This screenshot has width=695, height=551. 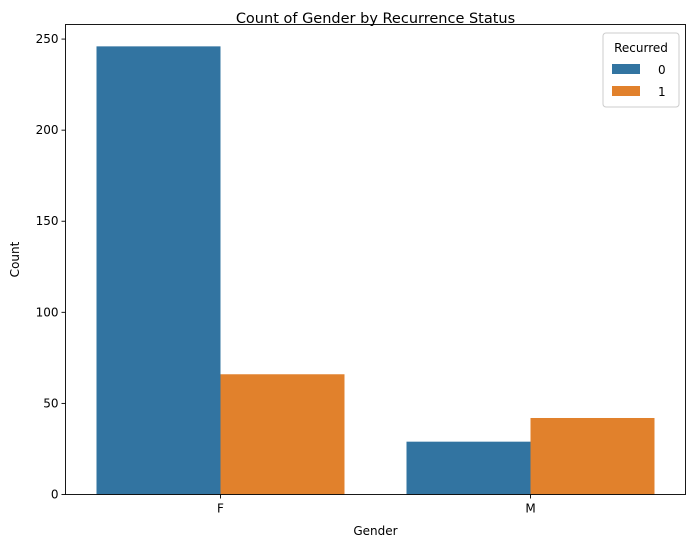 What do you see at coordinates (55, 495) in the screenshot?
I see `y-tick-label: 0` at bounding box center [55, 495].